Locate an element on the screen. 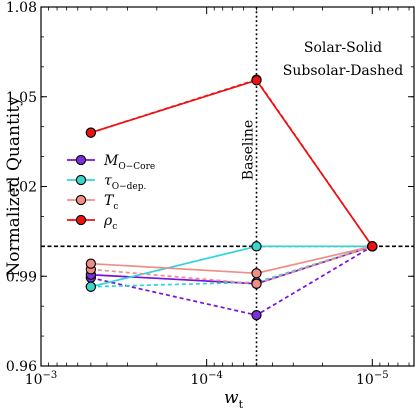 The width and height of the screenshot is (415, 410). x-axis-label-symbol: w is located at coordinates (231, 398).